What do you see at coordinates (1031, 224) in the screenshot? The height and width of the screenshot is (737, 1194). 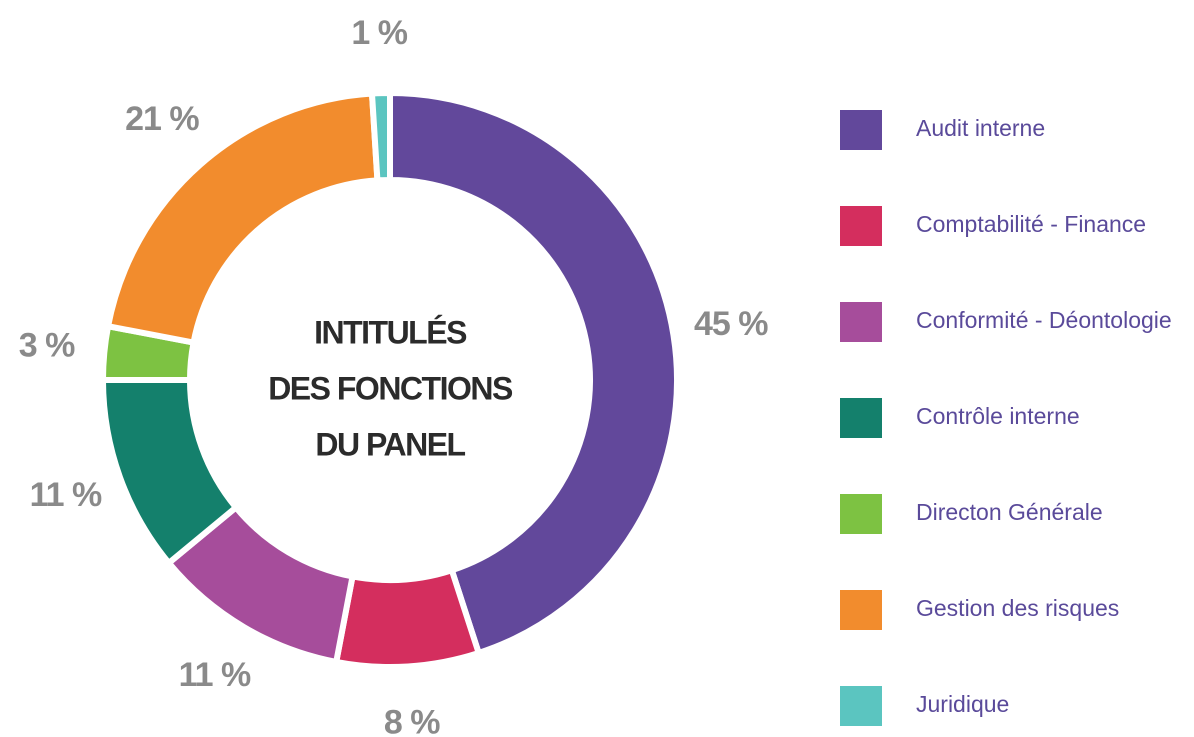 I see `legend-label: Comptabilité - Finance` at bounding box center [1031, 224].